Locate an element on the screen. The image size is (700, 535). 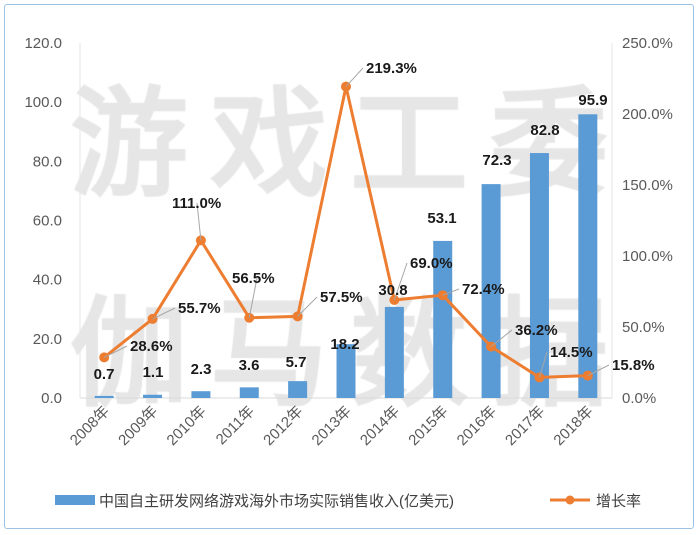
line-data-label: 57.5% is located at coordinates (341, 297).